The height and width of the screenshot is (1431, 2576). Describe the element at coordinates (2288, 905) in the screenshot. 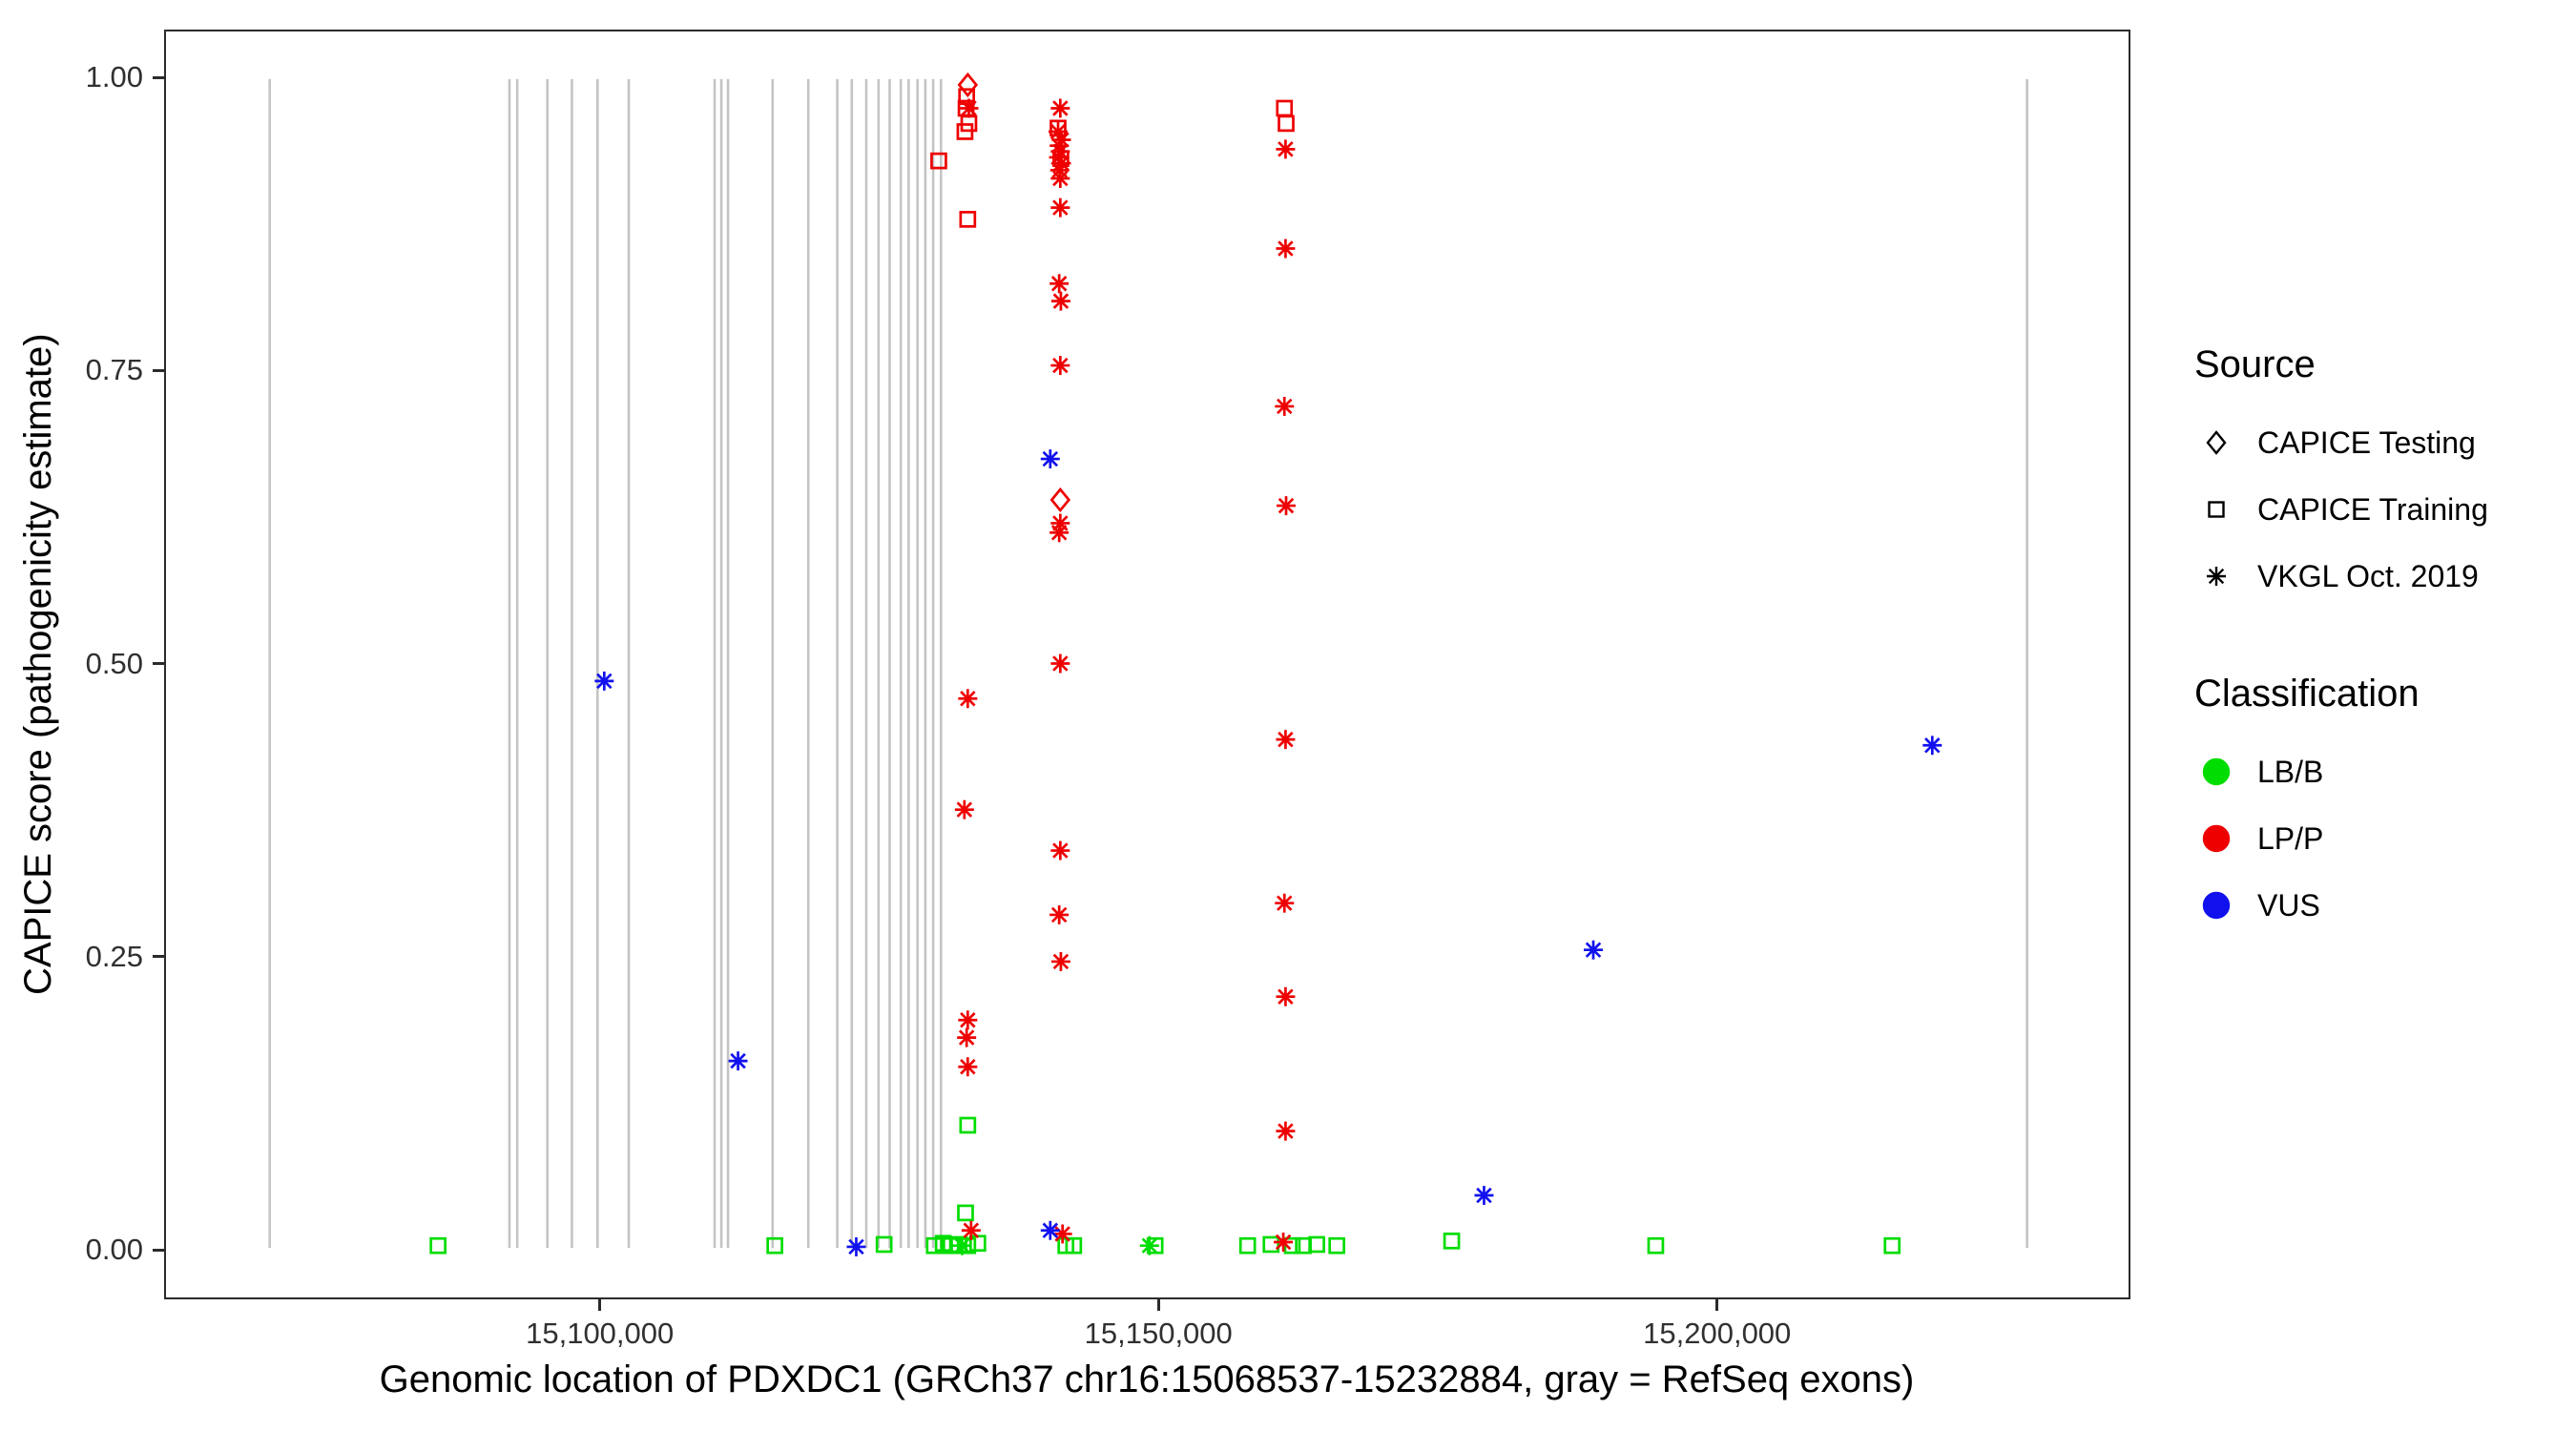

I see `legend-item-label: VUS` at that location.